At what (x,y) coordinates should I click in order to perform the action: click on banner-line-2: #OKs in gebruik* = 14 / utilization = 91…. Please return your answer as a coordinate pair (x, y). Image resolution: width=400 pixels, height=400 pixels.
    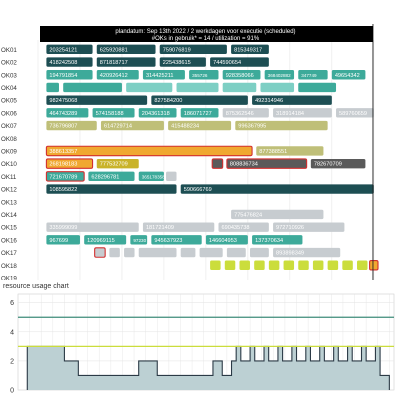
    Looking at the image, I should click on (206, 39).